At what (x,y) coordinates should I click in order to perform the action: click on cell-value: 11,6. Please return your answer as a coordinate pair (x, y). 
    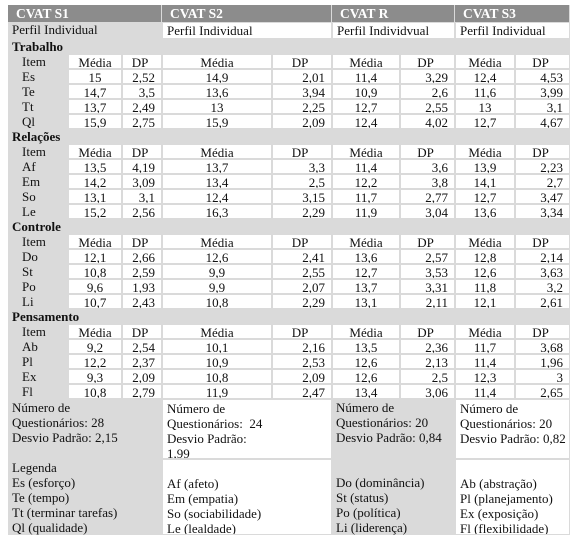
    Looking at the image, I should click on (485, 91).